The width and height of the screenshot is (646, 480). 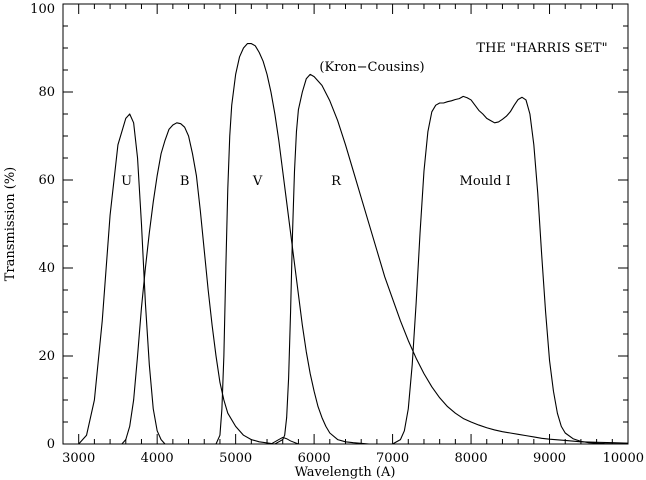 What do you see at coordinates (185, 181) in the screenshot?
I see `series-label-b: B` at bounding box center [185, 181].